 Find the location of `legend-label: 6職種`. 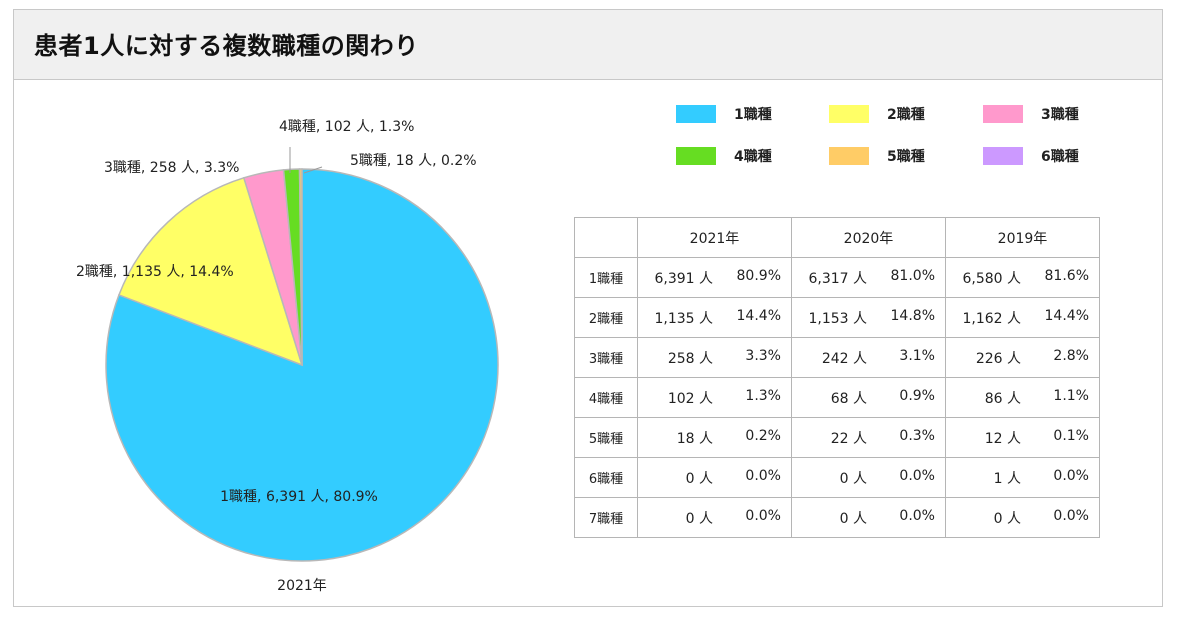

legend-label: 6職種 is located at coordinates (1060, 157).